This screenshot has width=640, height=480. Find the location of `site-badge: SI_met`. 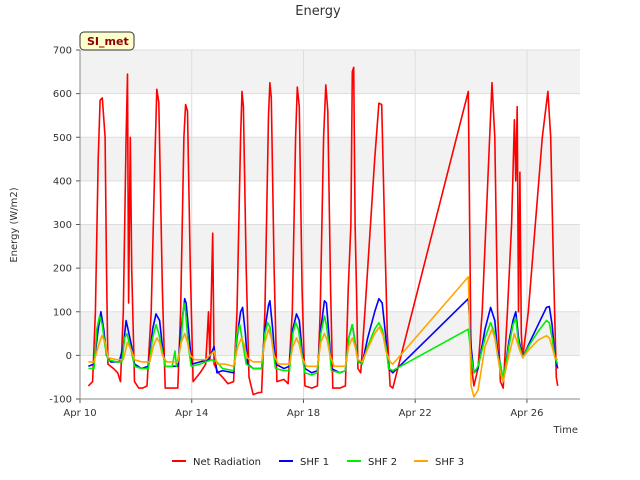

site-badge: SI_met is located at coordinates (107, 41).